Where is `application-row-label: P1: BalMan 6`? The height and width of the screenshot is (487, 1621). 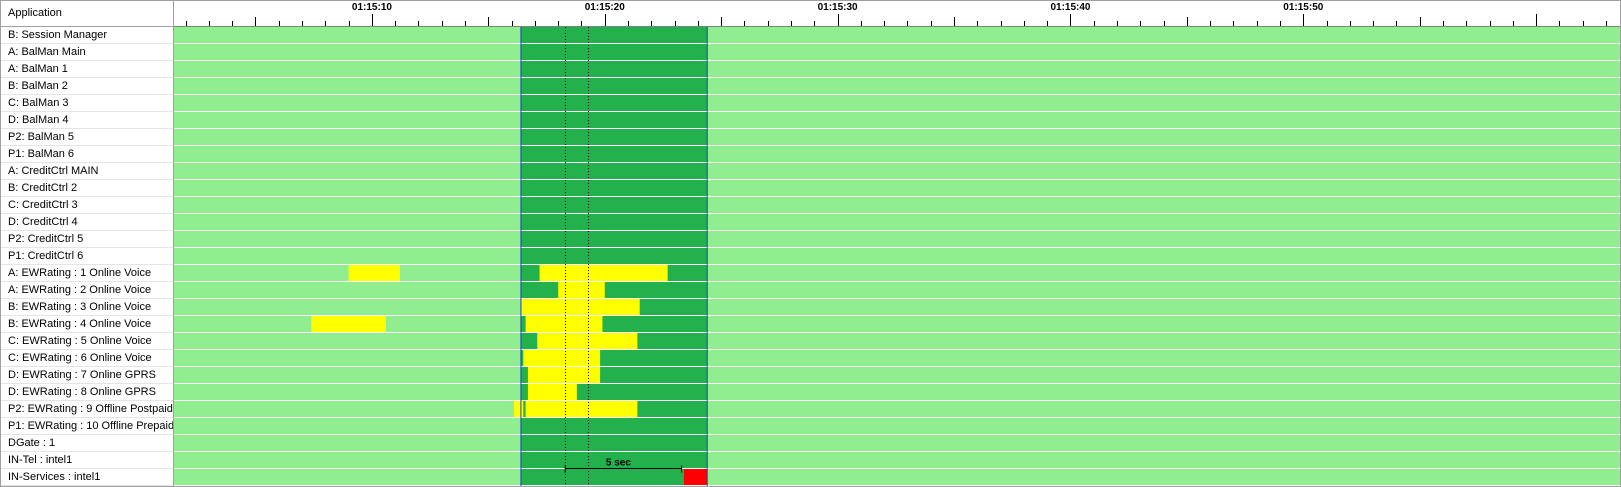 application-row-label: P1: BalMan 6 is located at coordinates (87, 154).